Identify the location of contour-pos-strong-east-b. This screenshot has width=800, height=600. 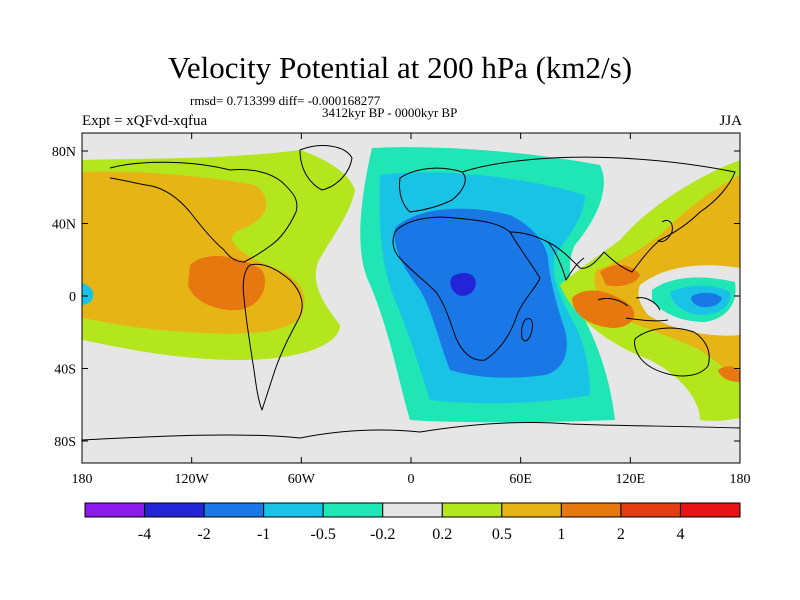
(620, 275).